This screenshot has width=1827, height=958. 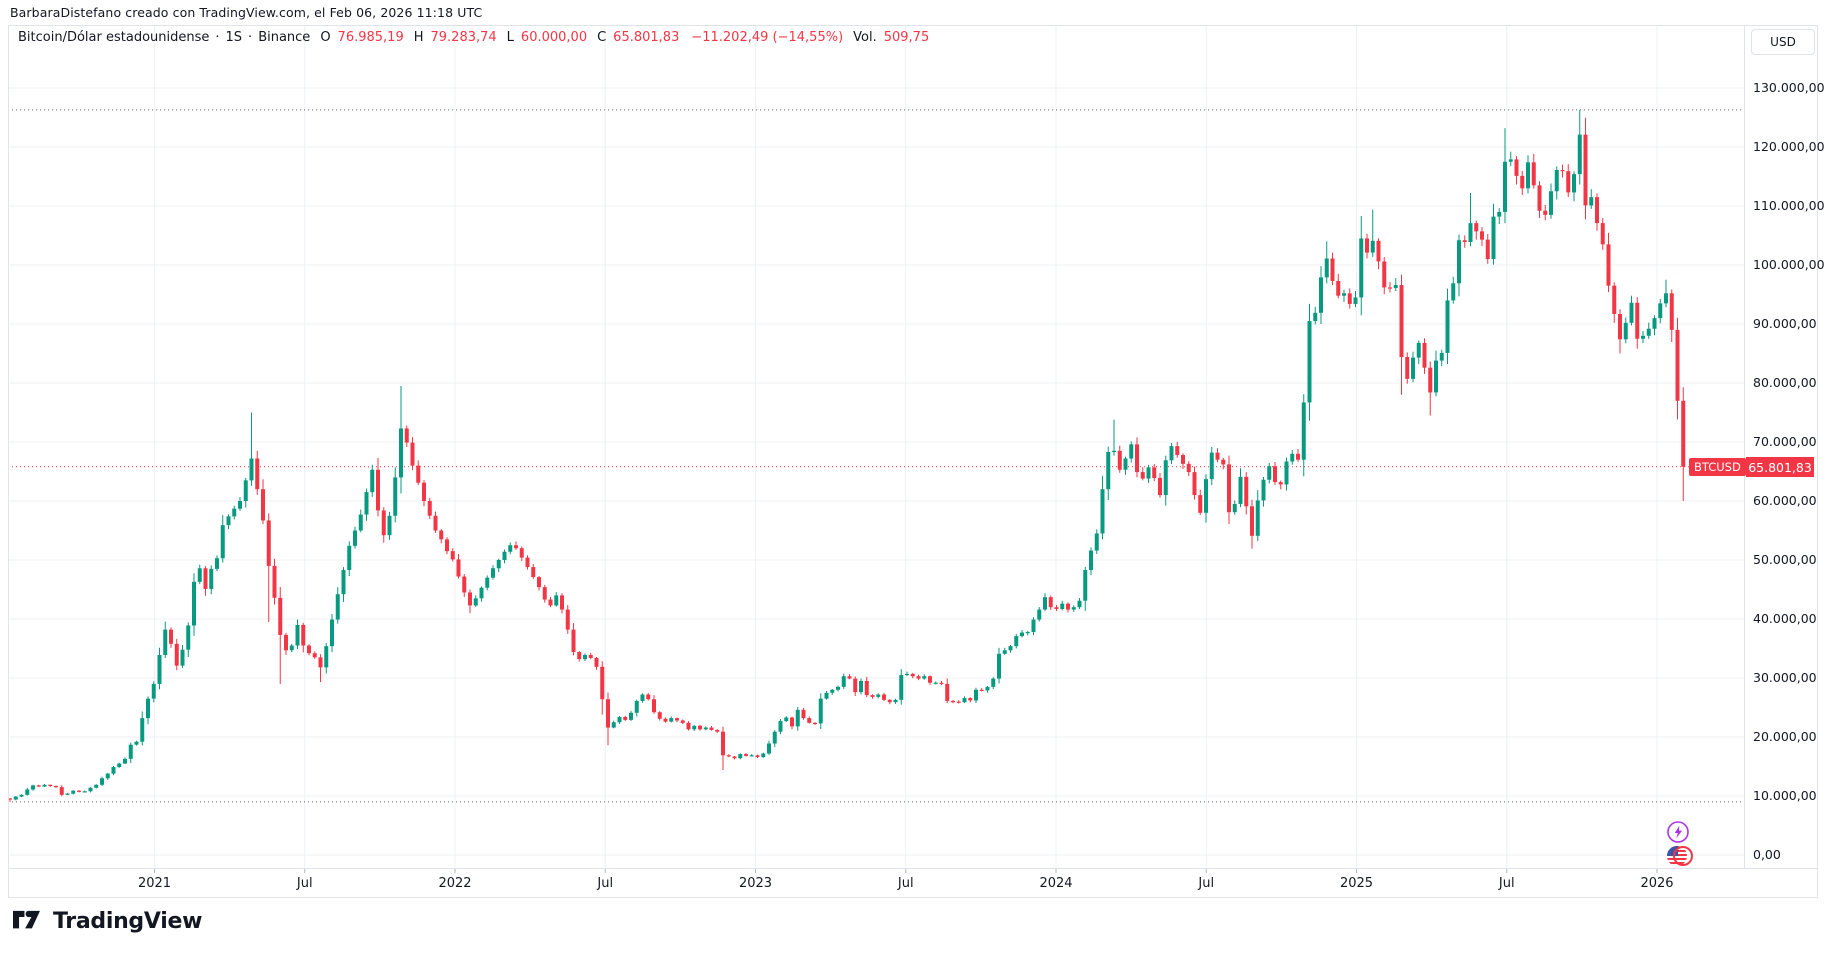 What do you see at coordinates (128, 921) in the screenshot?
I see `tradingview-logo-text: TradingView` at bounding box center [128, 921].